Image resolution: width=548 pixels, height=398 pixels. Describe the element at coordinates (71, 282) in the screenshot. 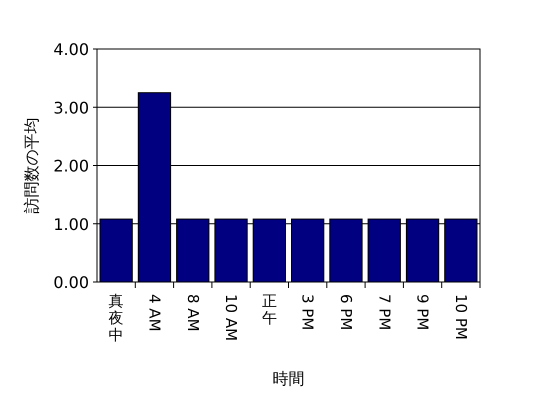

I see `y-tick-label: 0.00` at that location.